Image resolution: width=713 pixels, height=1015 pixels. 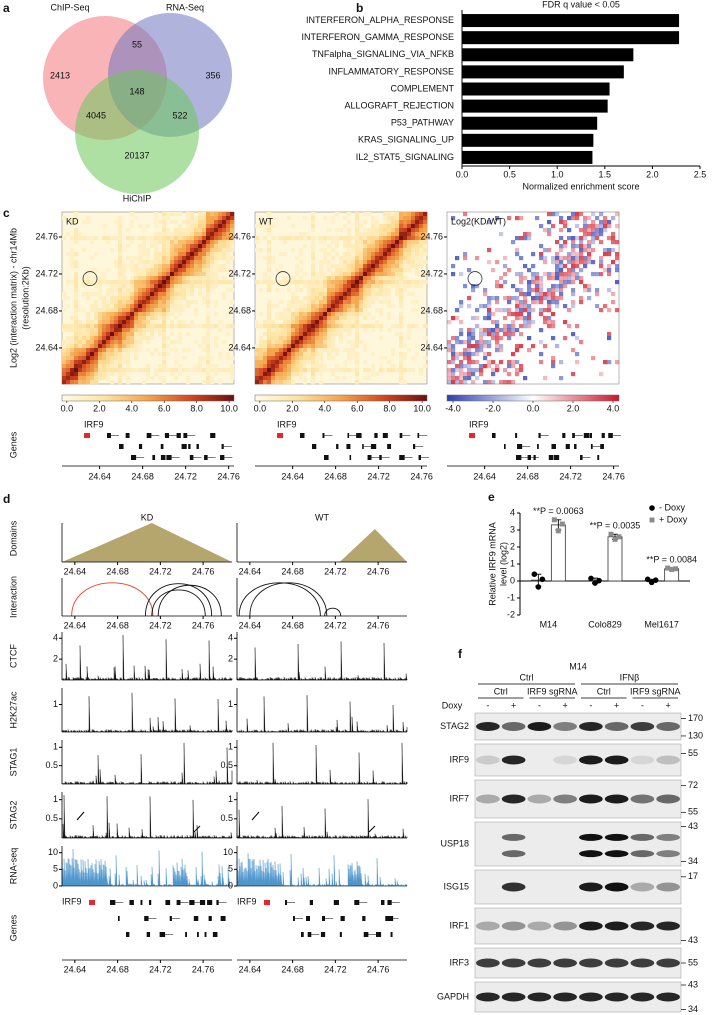 What do you see at coordinates (13, 298) in the screenshot?
I see `y-axis-label: Log2 (interaction matrix) - chr14Mb` at bounding box center [13, 298].